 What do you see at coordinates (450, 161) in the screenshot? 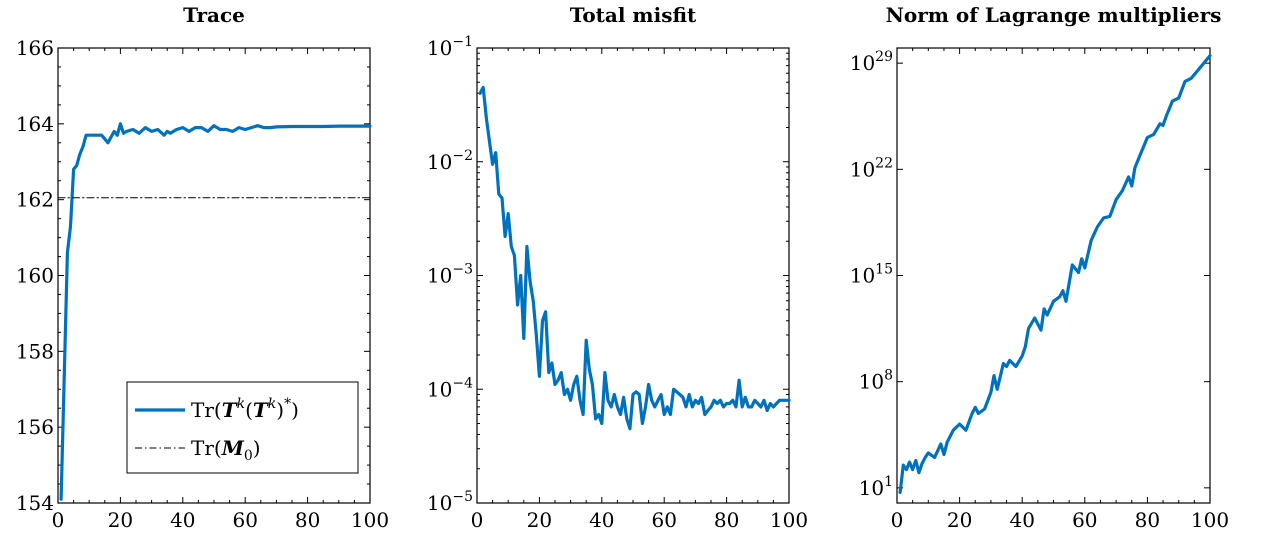
I see `y-tick-label: 10−2` at bounding box center [450, 161].